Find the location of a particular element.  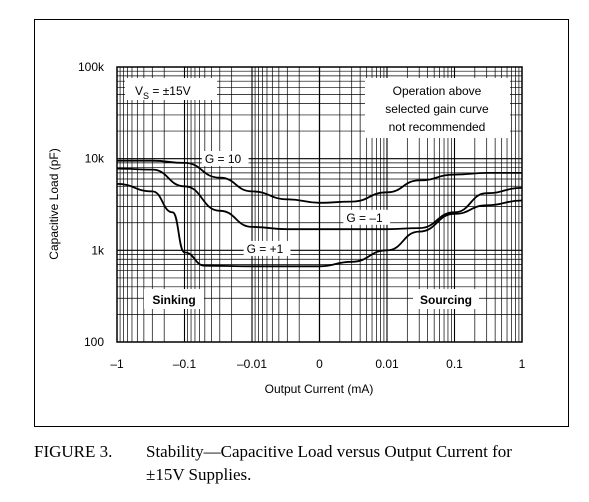

sinking-label: Sinking is located at coordinates (173, 300).